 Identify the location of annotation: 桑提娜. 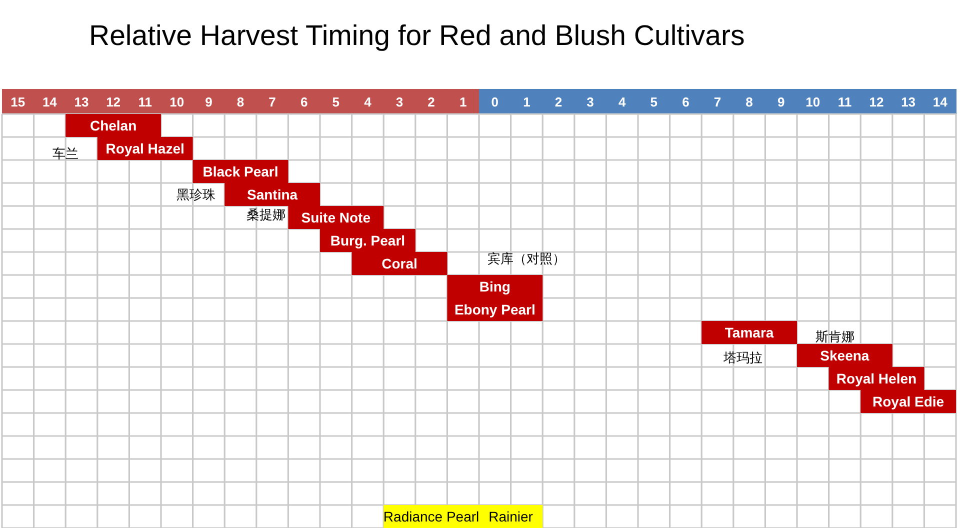
(266, 214).